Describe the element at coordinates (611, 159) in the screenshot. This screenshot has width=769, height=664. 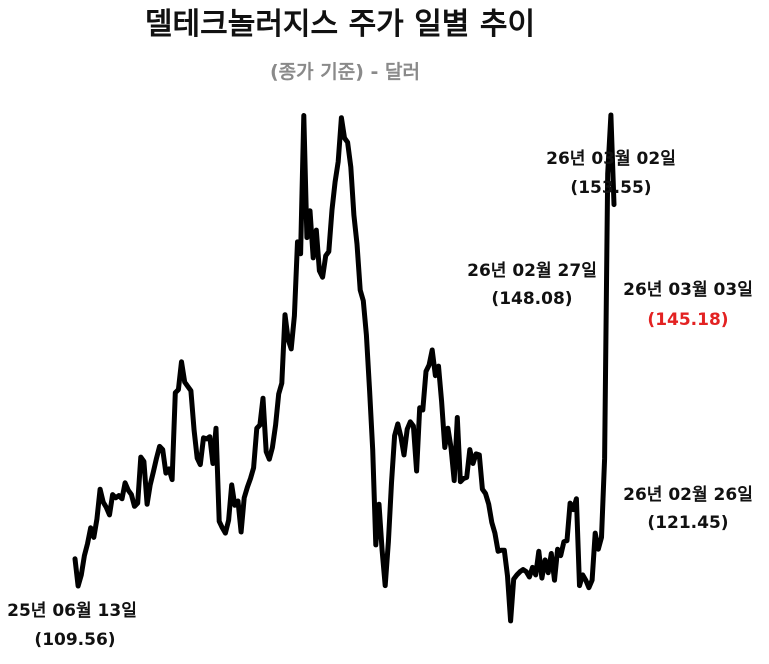
I see `annotation-mar02-date: 26년 03월 02일` at that location.